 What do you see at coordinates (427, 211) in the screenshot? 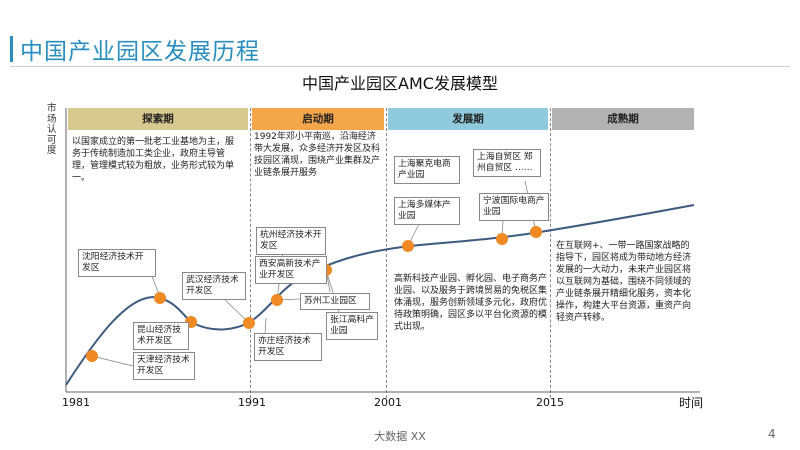
I see `label-multimedia: 上海多媒体产业园` at bounding box center [427, 211].